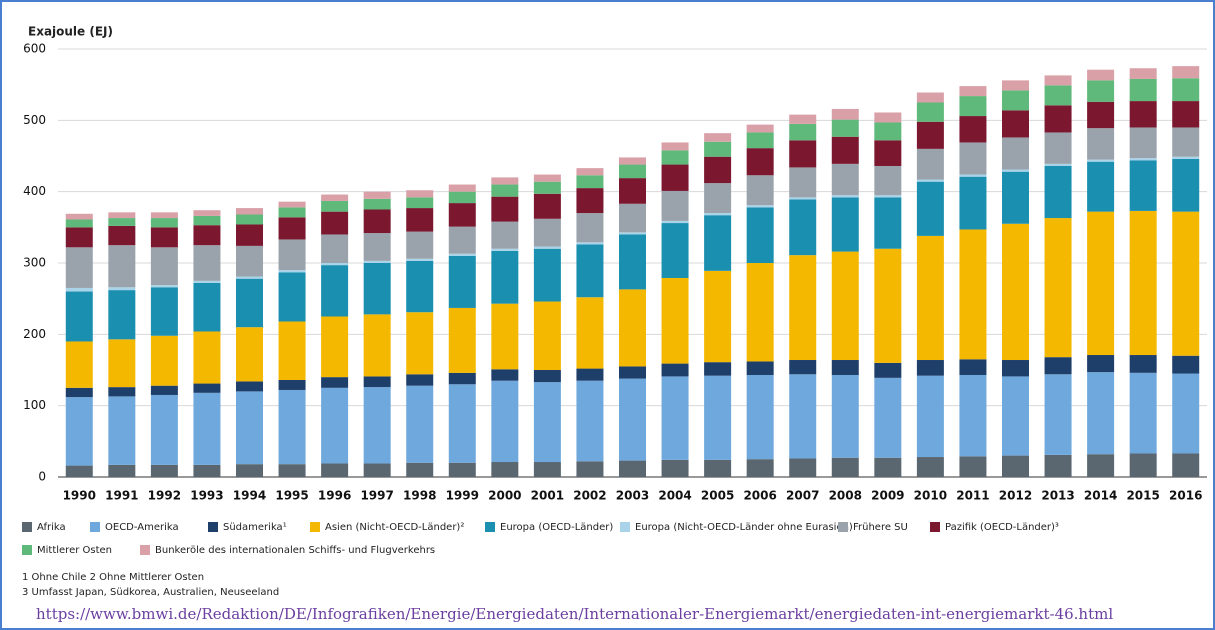 The height and width of the screenshot is (630, 1215). Describe the element at coordinates (1142, 496) in the screenshot. I see `x-tick-label: 2015` at that location.